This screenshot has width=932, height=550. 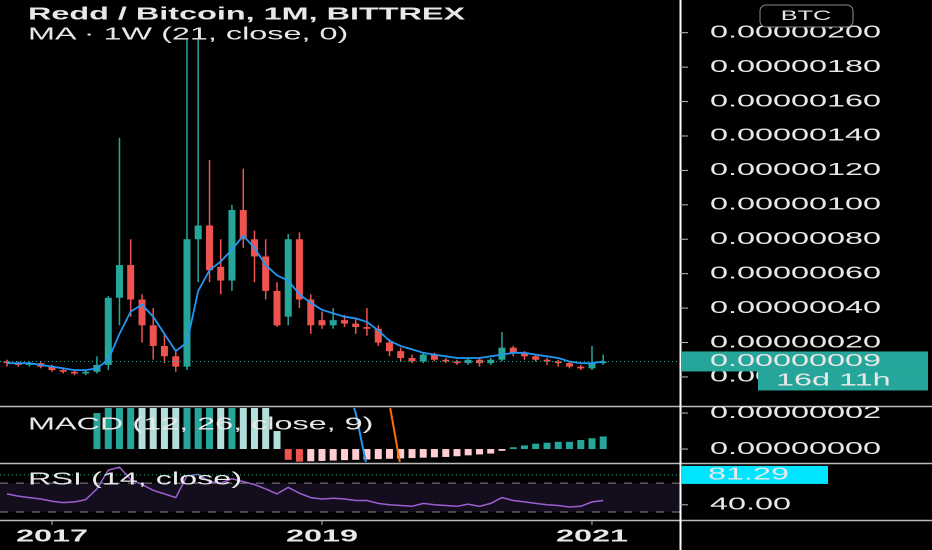 What do you see at coordinates (592, 535) in the screenshot?
I see `x-tick-label: 2021` at bounding box center [592, 535].